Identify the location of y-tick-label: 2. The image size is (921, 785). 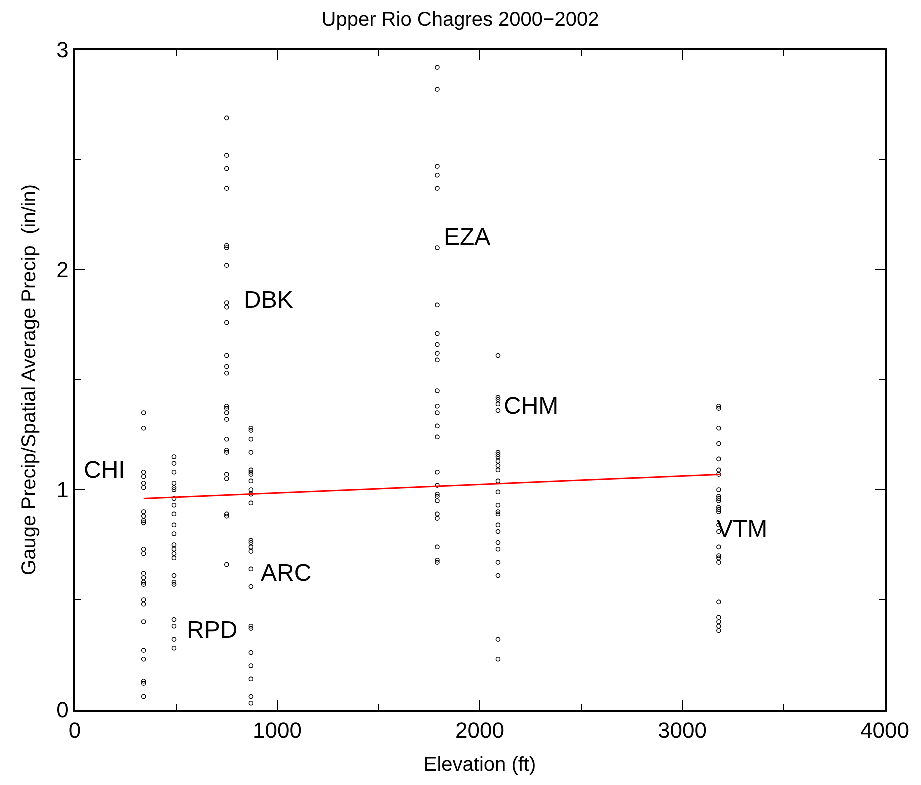
(62, 270).